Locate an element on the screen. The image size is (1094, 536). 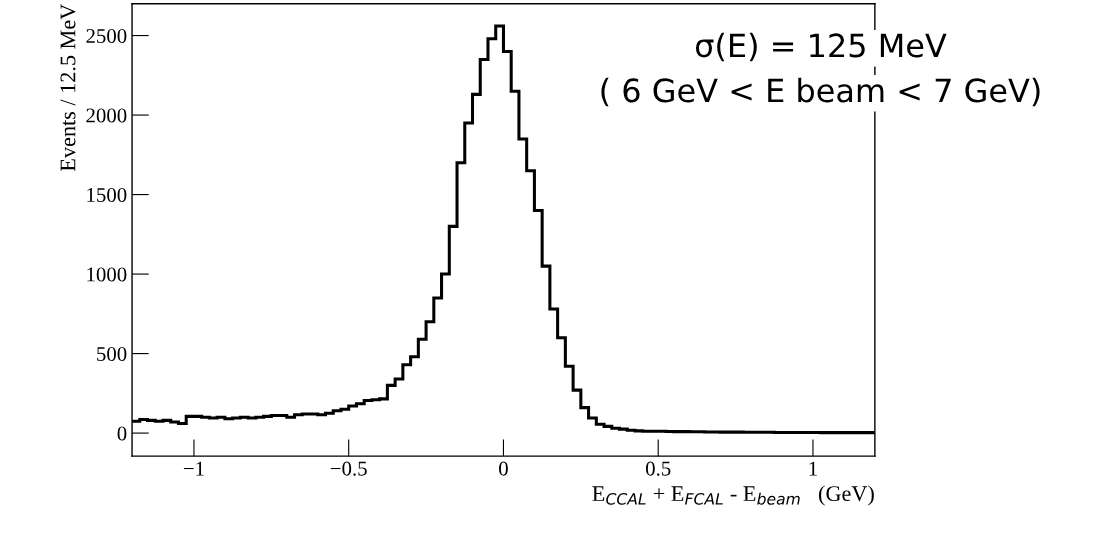
y-tick-label: 2500 is located at coordinates (106, 35).